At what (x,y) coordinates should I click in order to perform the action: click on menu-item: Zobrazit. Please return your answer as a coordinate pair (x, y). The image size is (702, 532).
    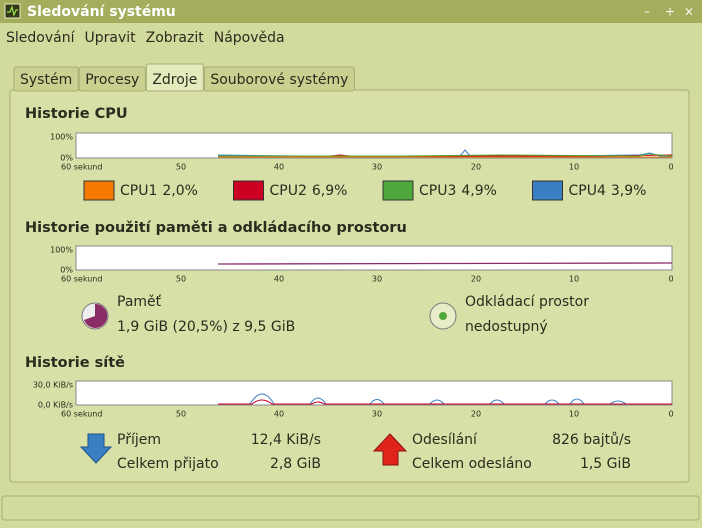
    Looking at the image, I should click on (175, 38).